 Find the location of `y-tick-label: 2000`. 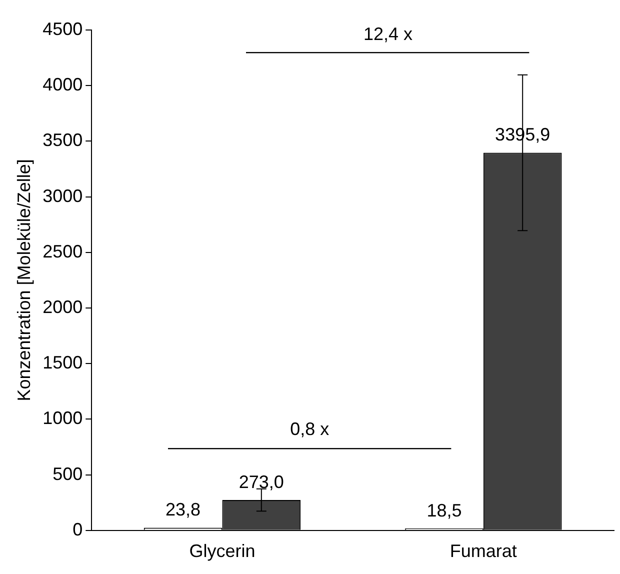

y-tick-label: 2000 is located at coordinates (62, 306).